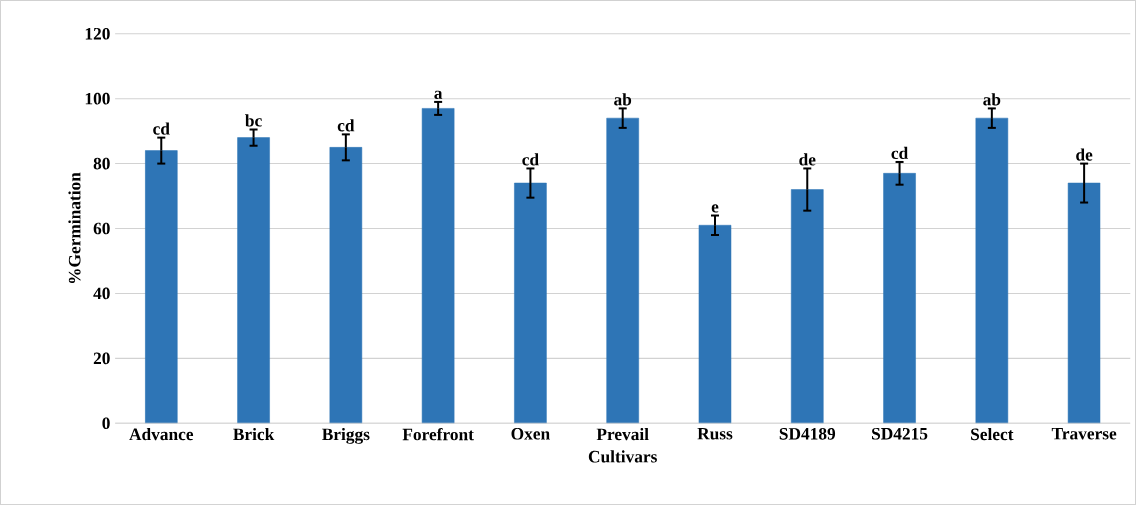  I want to click on x-tick-label: Forefront, so click(438, 434).